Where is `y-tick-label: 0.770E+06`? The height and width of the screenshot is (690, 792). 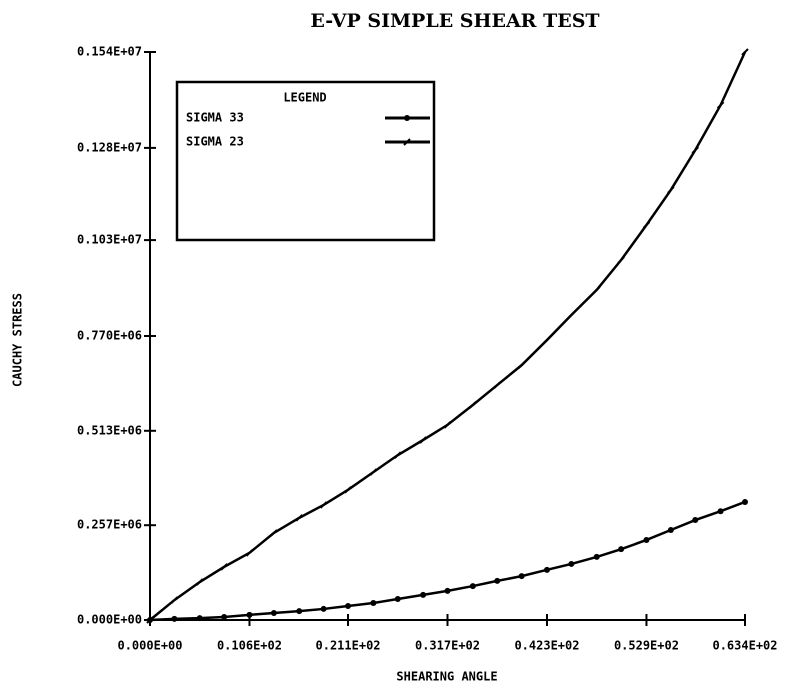 y-tick-label: 0.770E+06 is located at coordinates (109, 336).